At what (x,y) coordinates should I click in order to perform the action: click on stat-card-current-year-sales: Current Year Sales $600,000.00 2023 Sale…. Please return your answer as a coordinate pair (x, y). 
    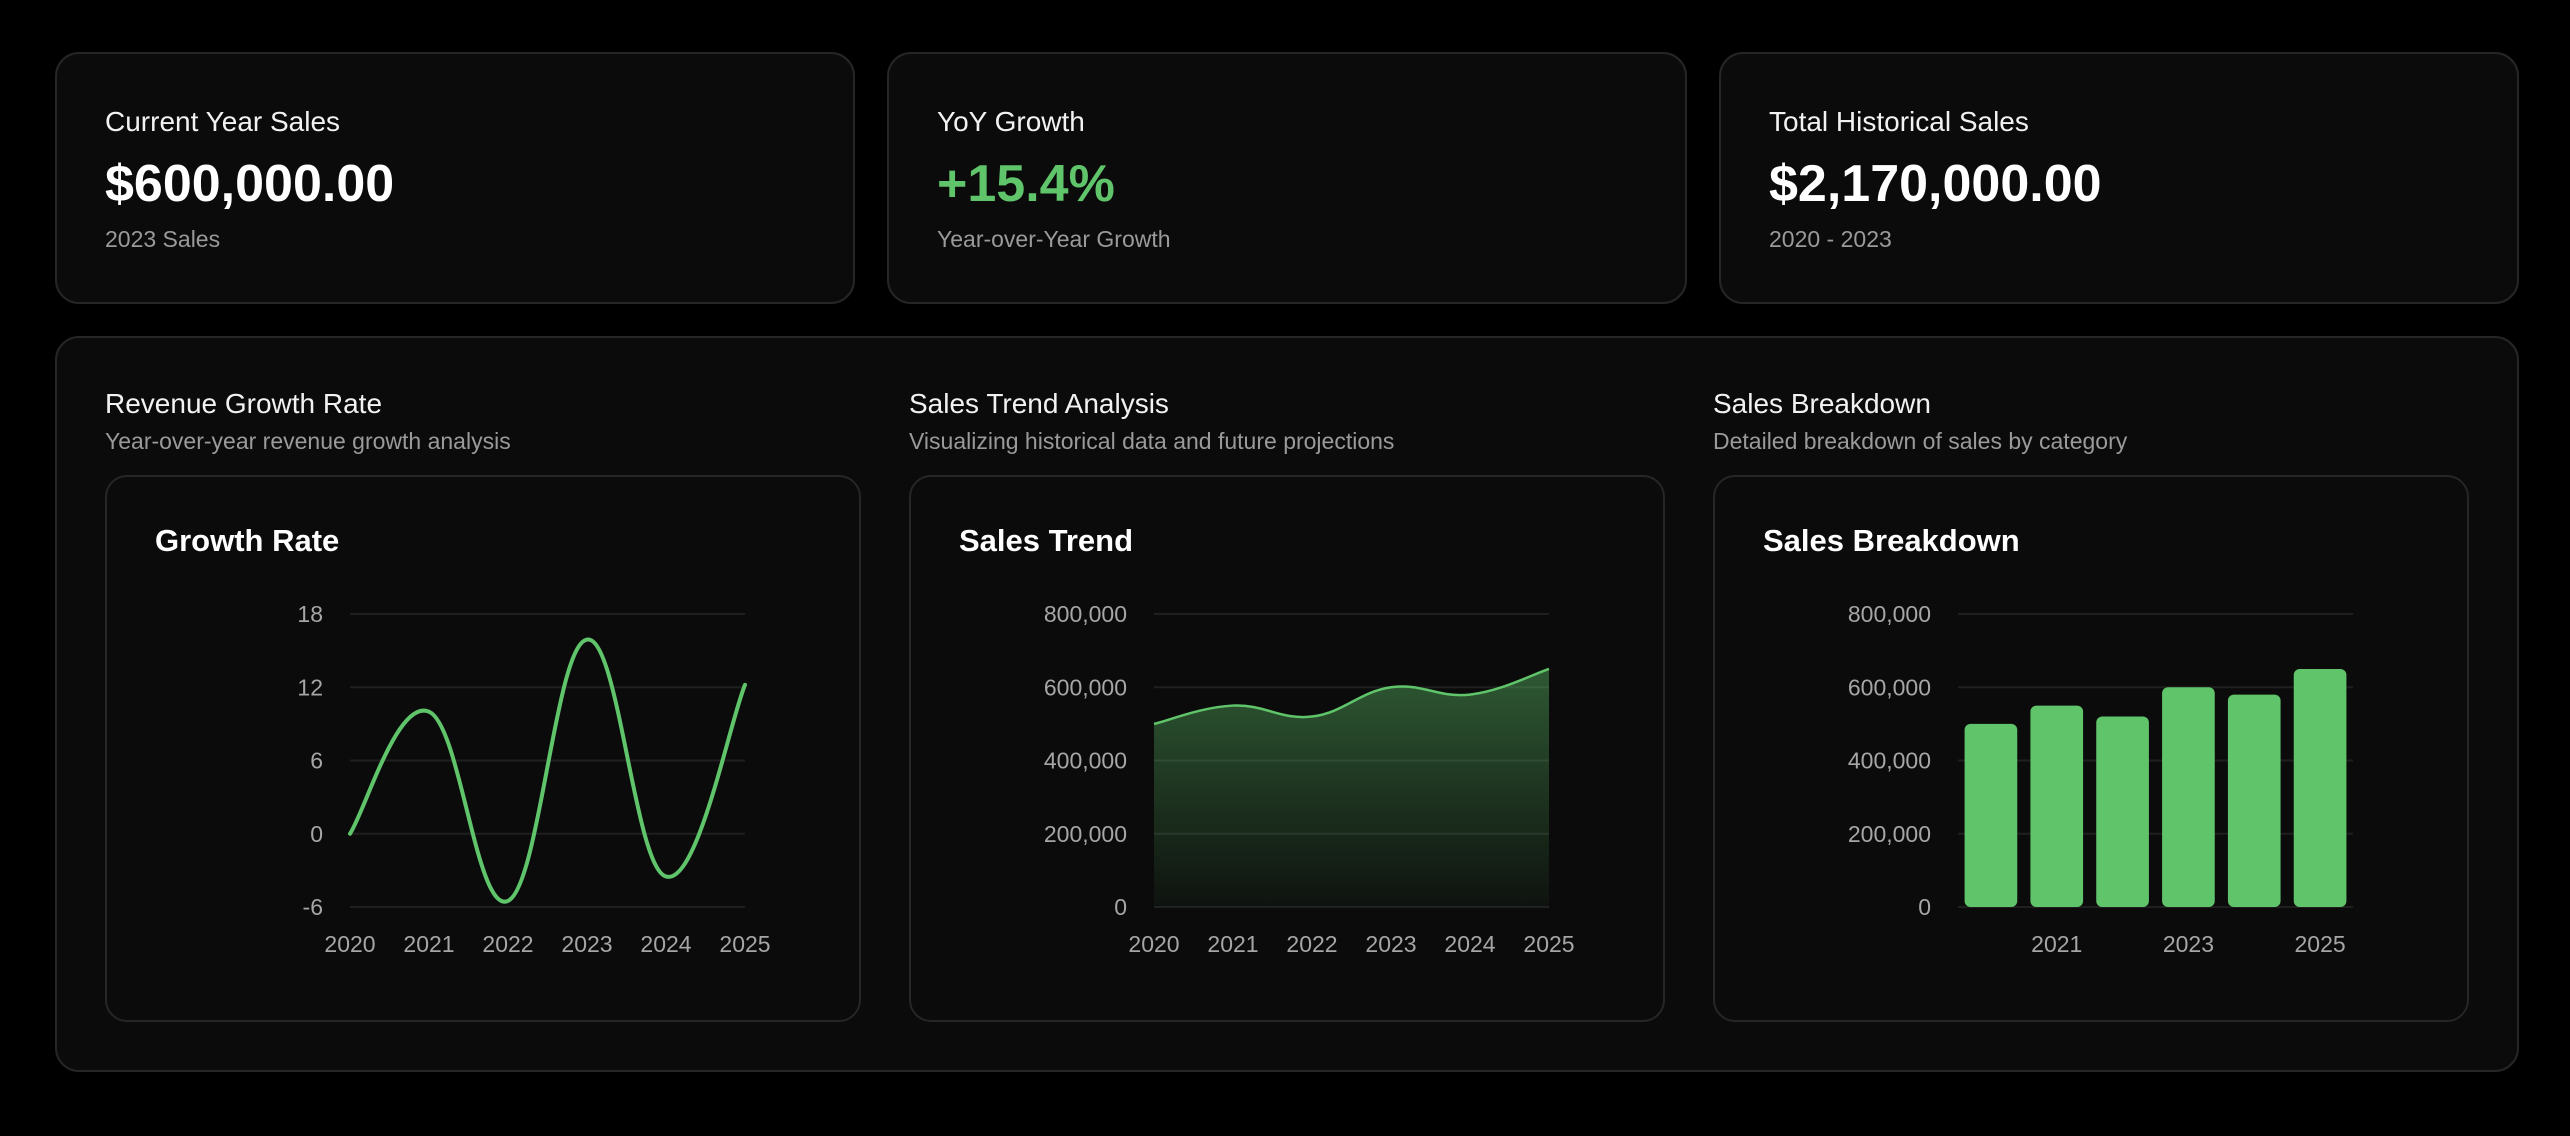
    Looking at the image, I should click on (455, 178).